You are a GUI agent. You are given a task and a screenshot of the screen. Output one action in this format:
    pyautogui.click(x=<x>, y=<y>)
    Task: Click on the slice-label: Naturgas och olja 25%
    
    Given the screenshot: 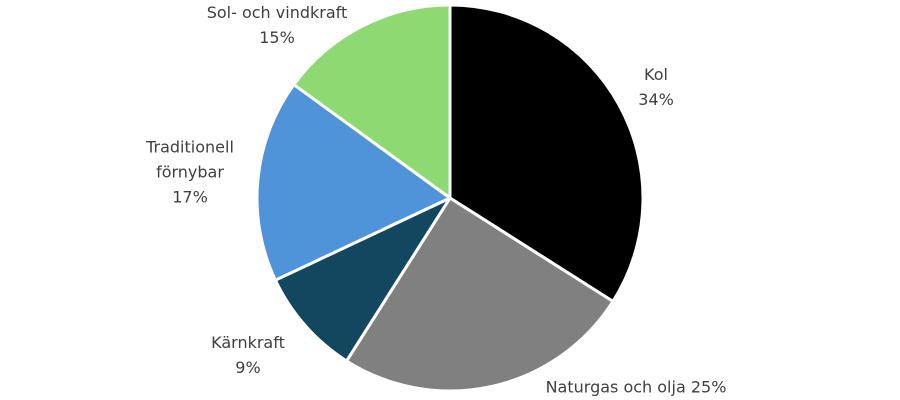 What is the action you would take?
    pyautogui.click(x=636, y=387)
    